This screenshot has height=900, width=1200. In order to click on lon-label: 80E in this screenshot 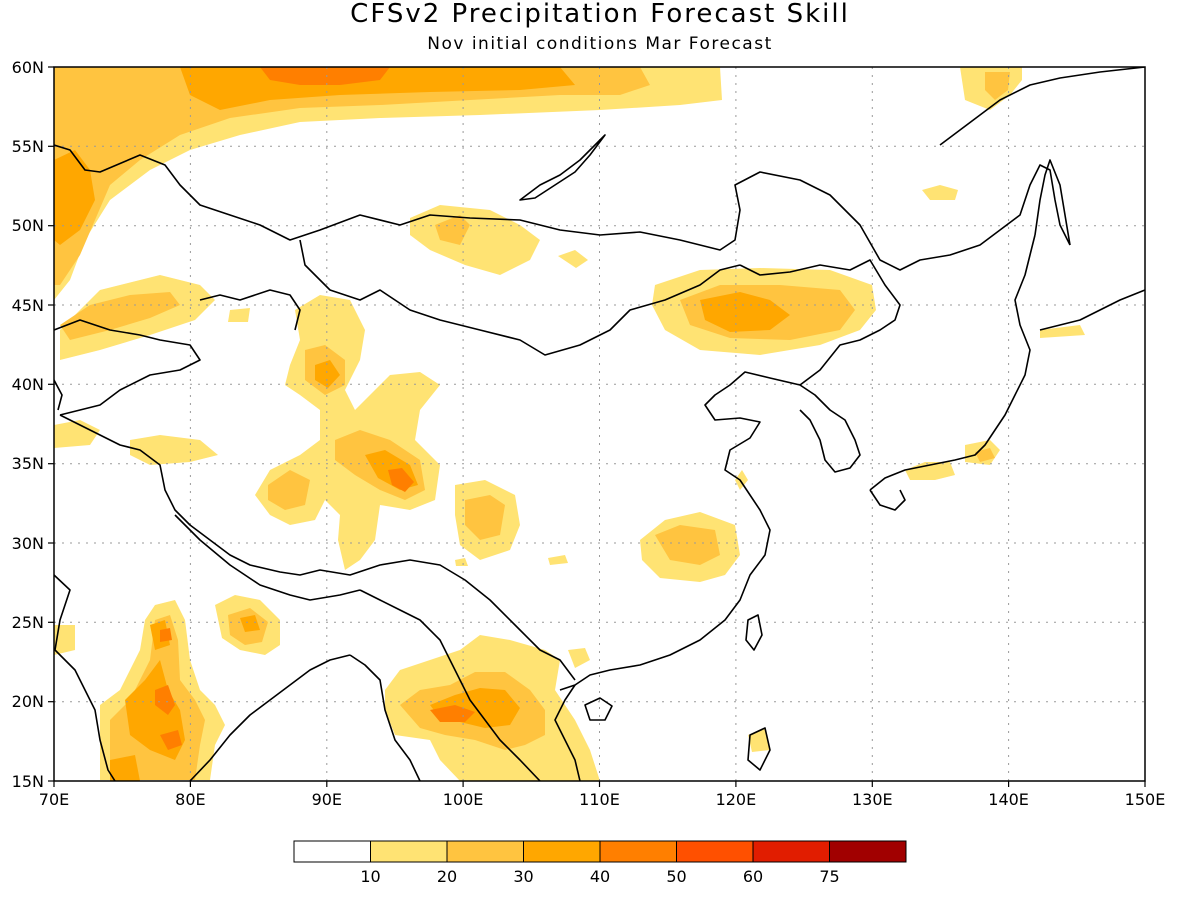, I will do `click(190, 799)`.